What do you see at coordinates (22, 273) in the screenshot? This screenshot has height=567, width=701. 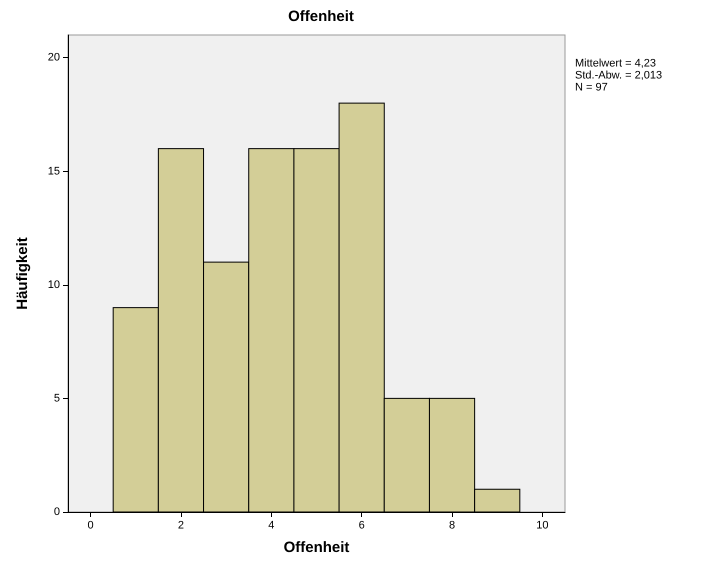 I see `y-axis-title: Häufigkeit` at bounding box center [22, 273].